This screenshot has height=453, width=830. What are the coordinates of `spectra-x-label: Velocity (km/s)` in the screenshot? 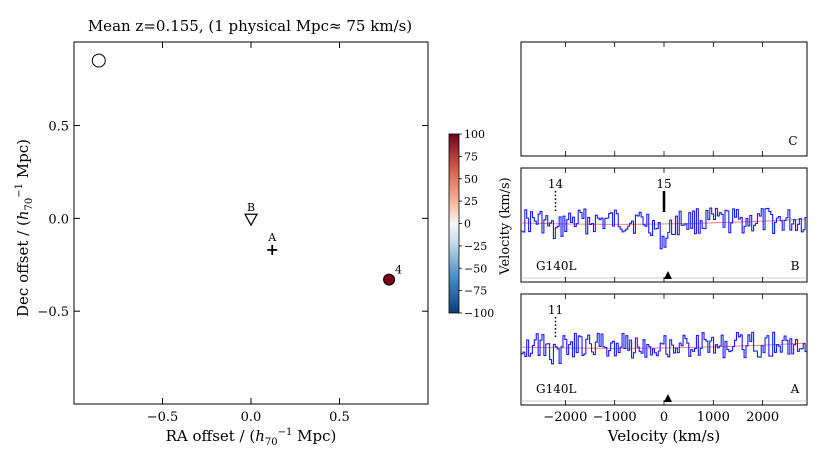 It's located at (663, 436).